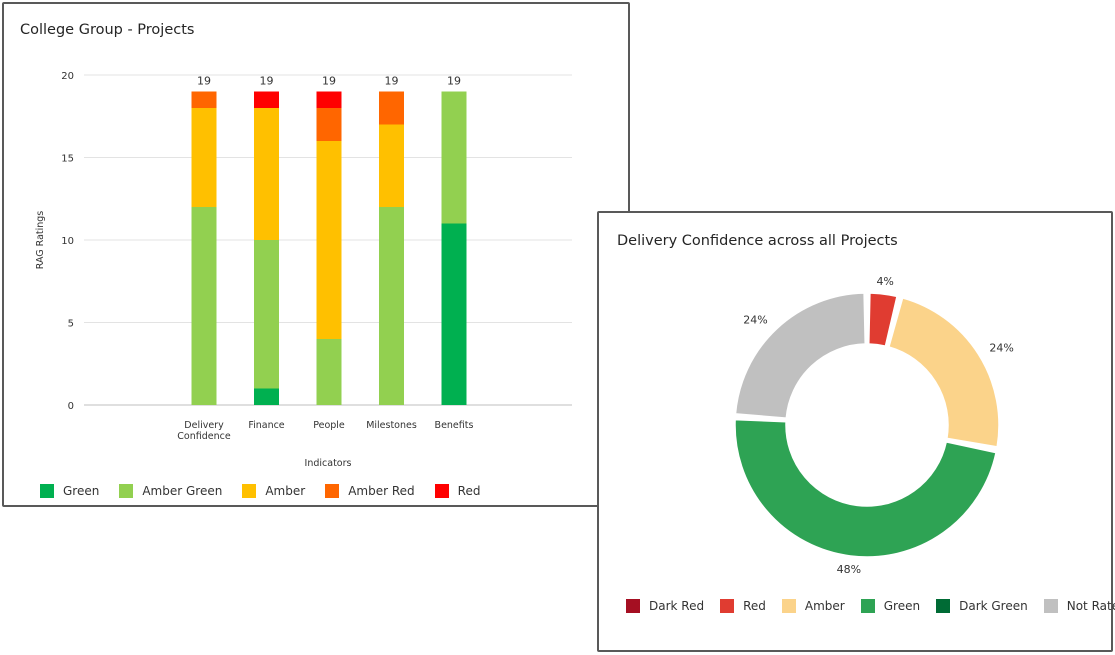 The image size is (1115, 655). I want to click on donut-slice-red, so click(883, 320).